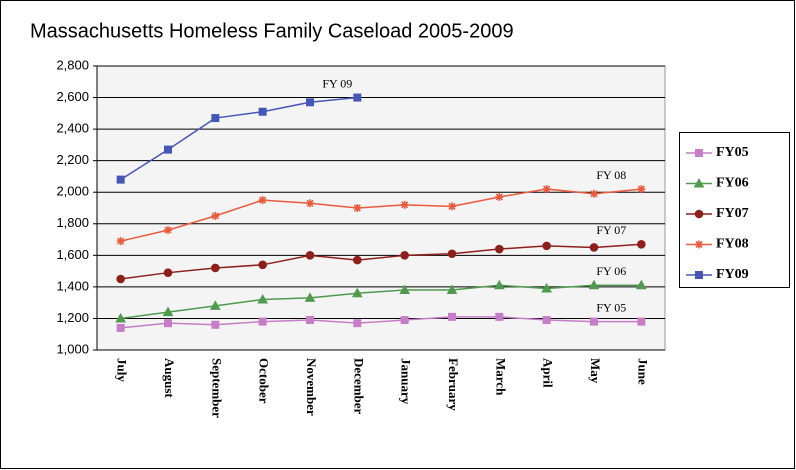 This screenshot has width=796, height=470. What do you see at coordinates (72, 348) in the screenshot?
I see `y-tick-label: 1,000` at bounding box center [72, 348].